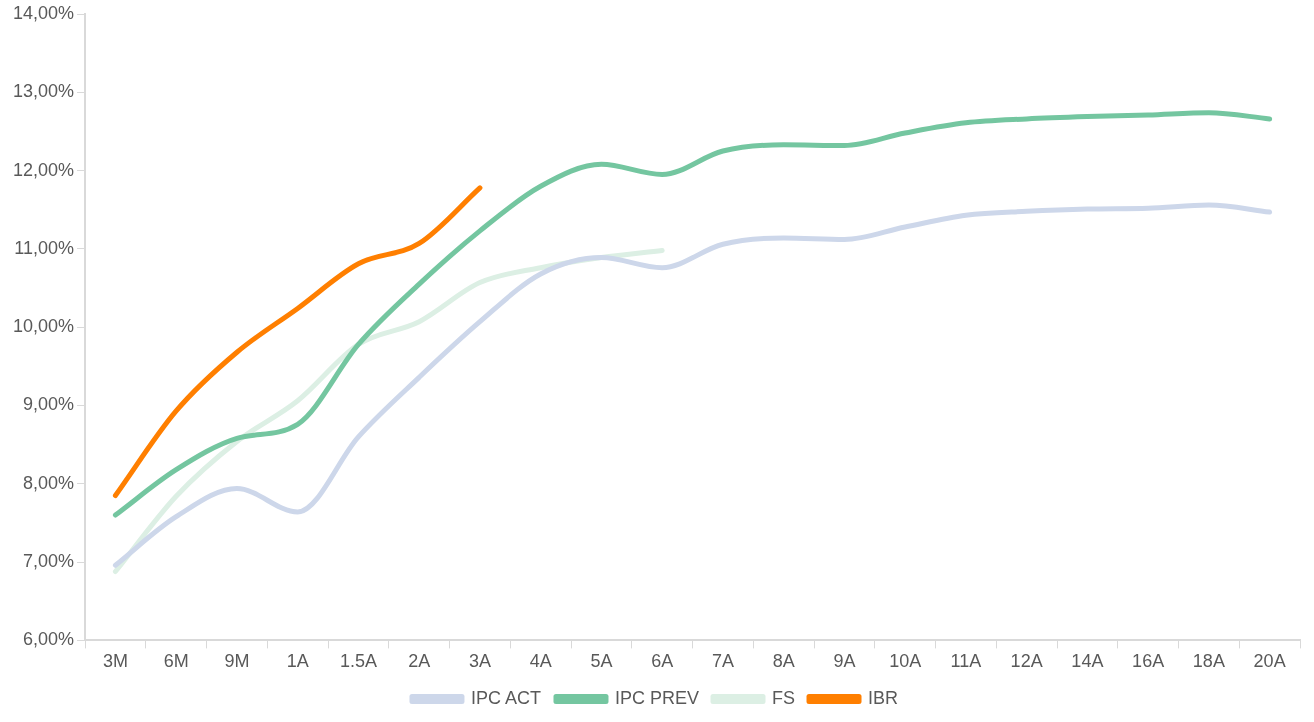  I want to click on x-tick-label: 18A, so click(1208, 661).